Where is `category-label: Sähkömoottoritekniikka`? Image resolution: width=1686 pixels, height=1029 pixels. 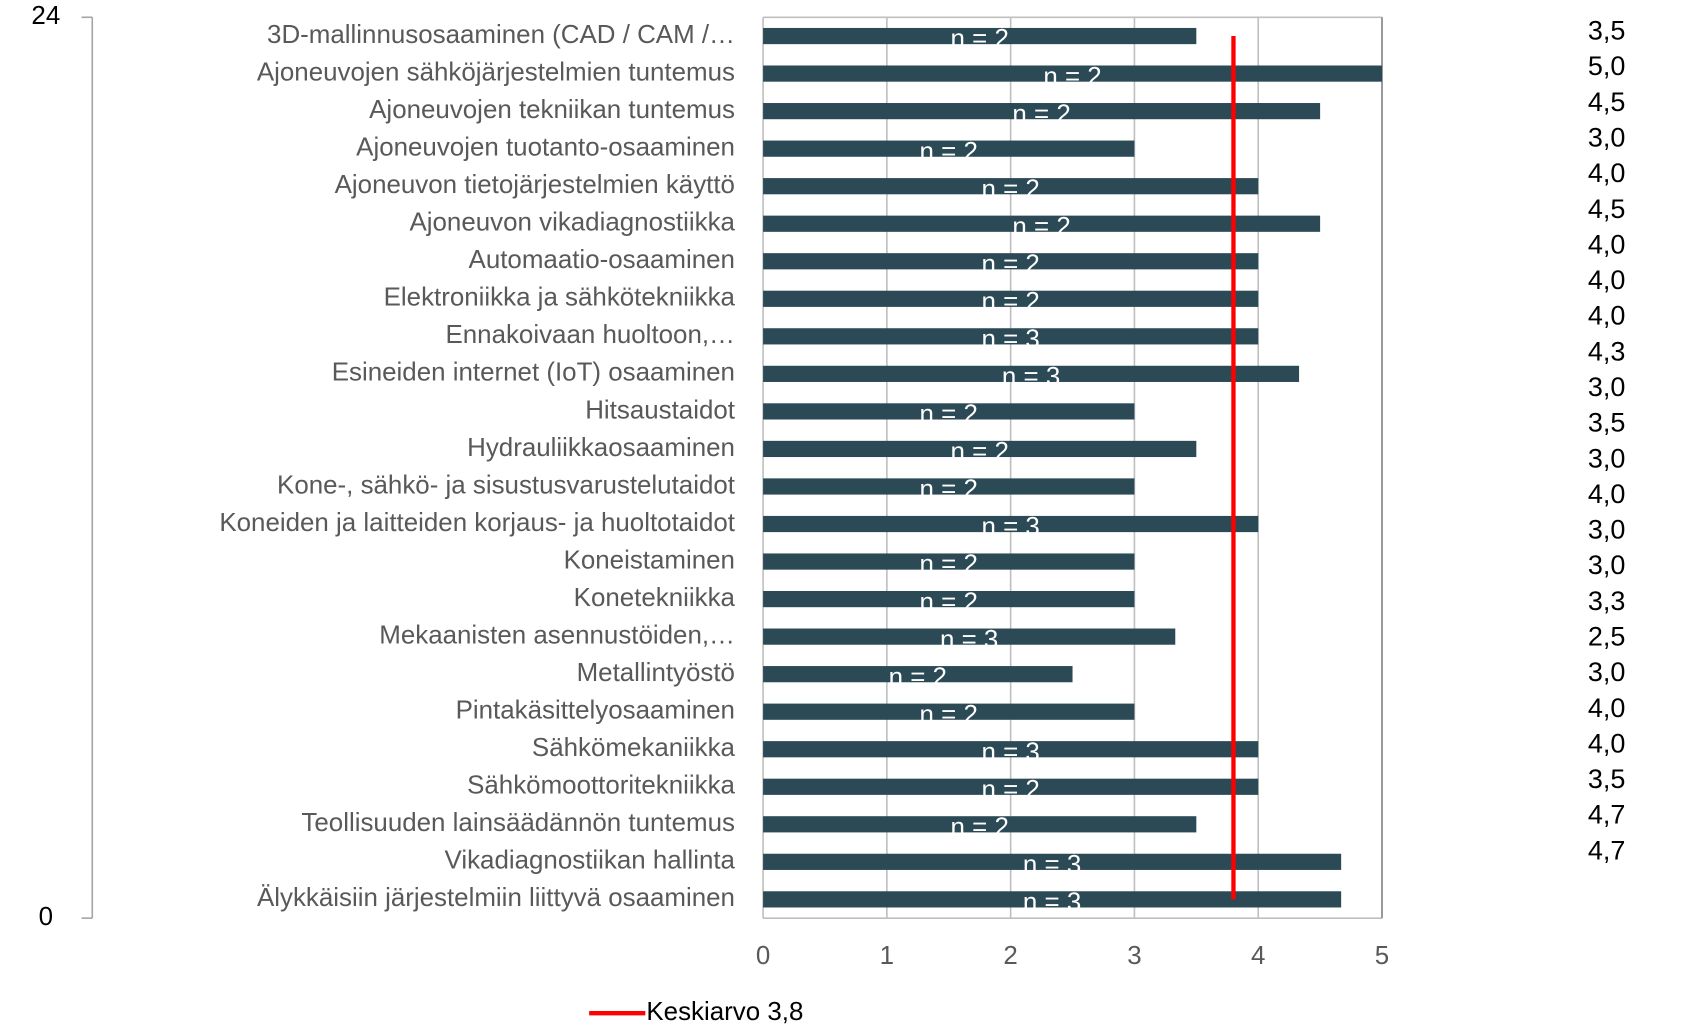 category-label: Sähkömoottoritekniikka is located at coordinates (601, 786).